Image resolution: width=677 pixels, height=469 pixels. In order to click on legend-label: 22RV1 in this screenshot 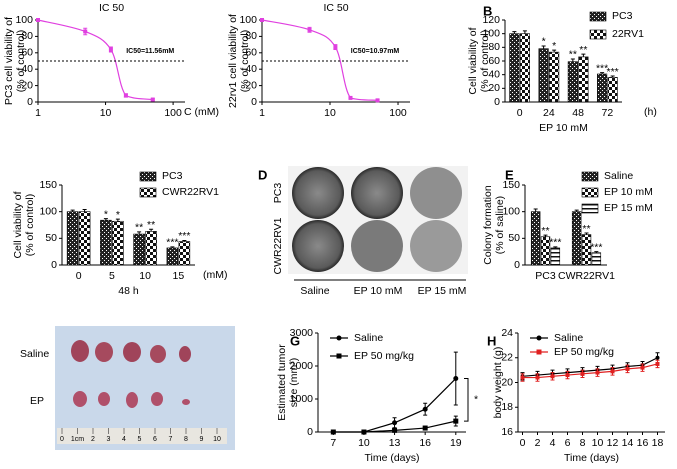, I will do `click(628, 34)`.